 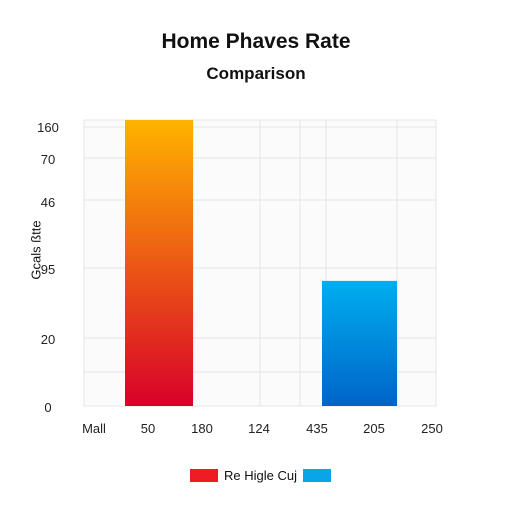 What do you see at coordinates (256, 41) in the screenshot?
I see `chart-title: Home Phaves Rate` at bounding box center [256, 41].